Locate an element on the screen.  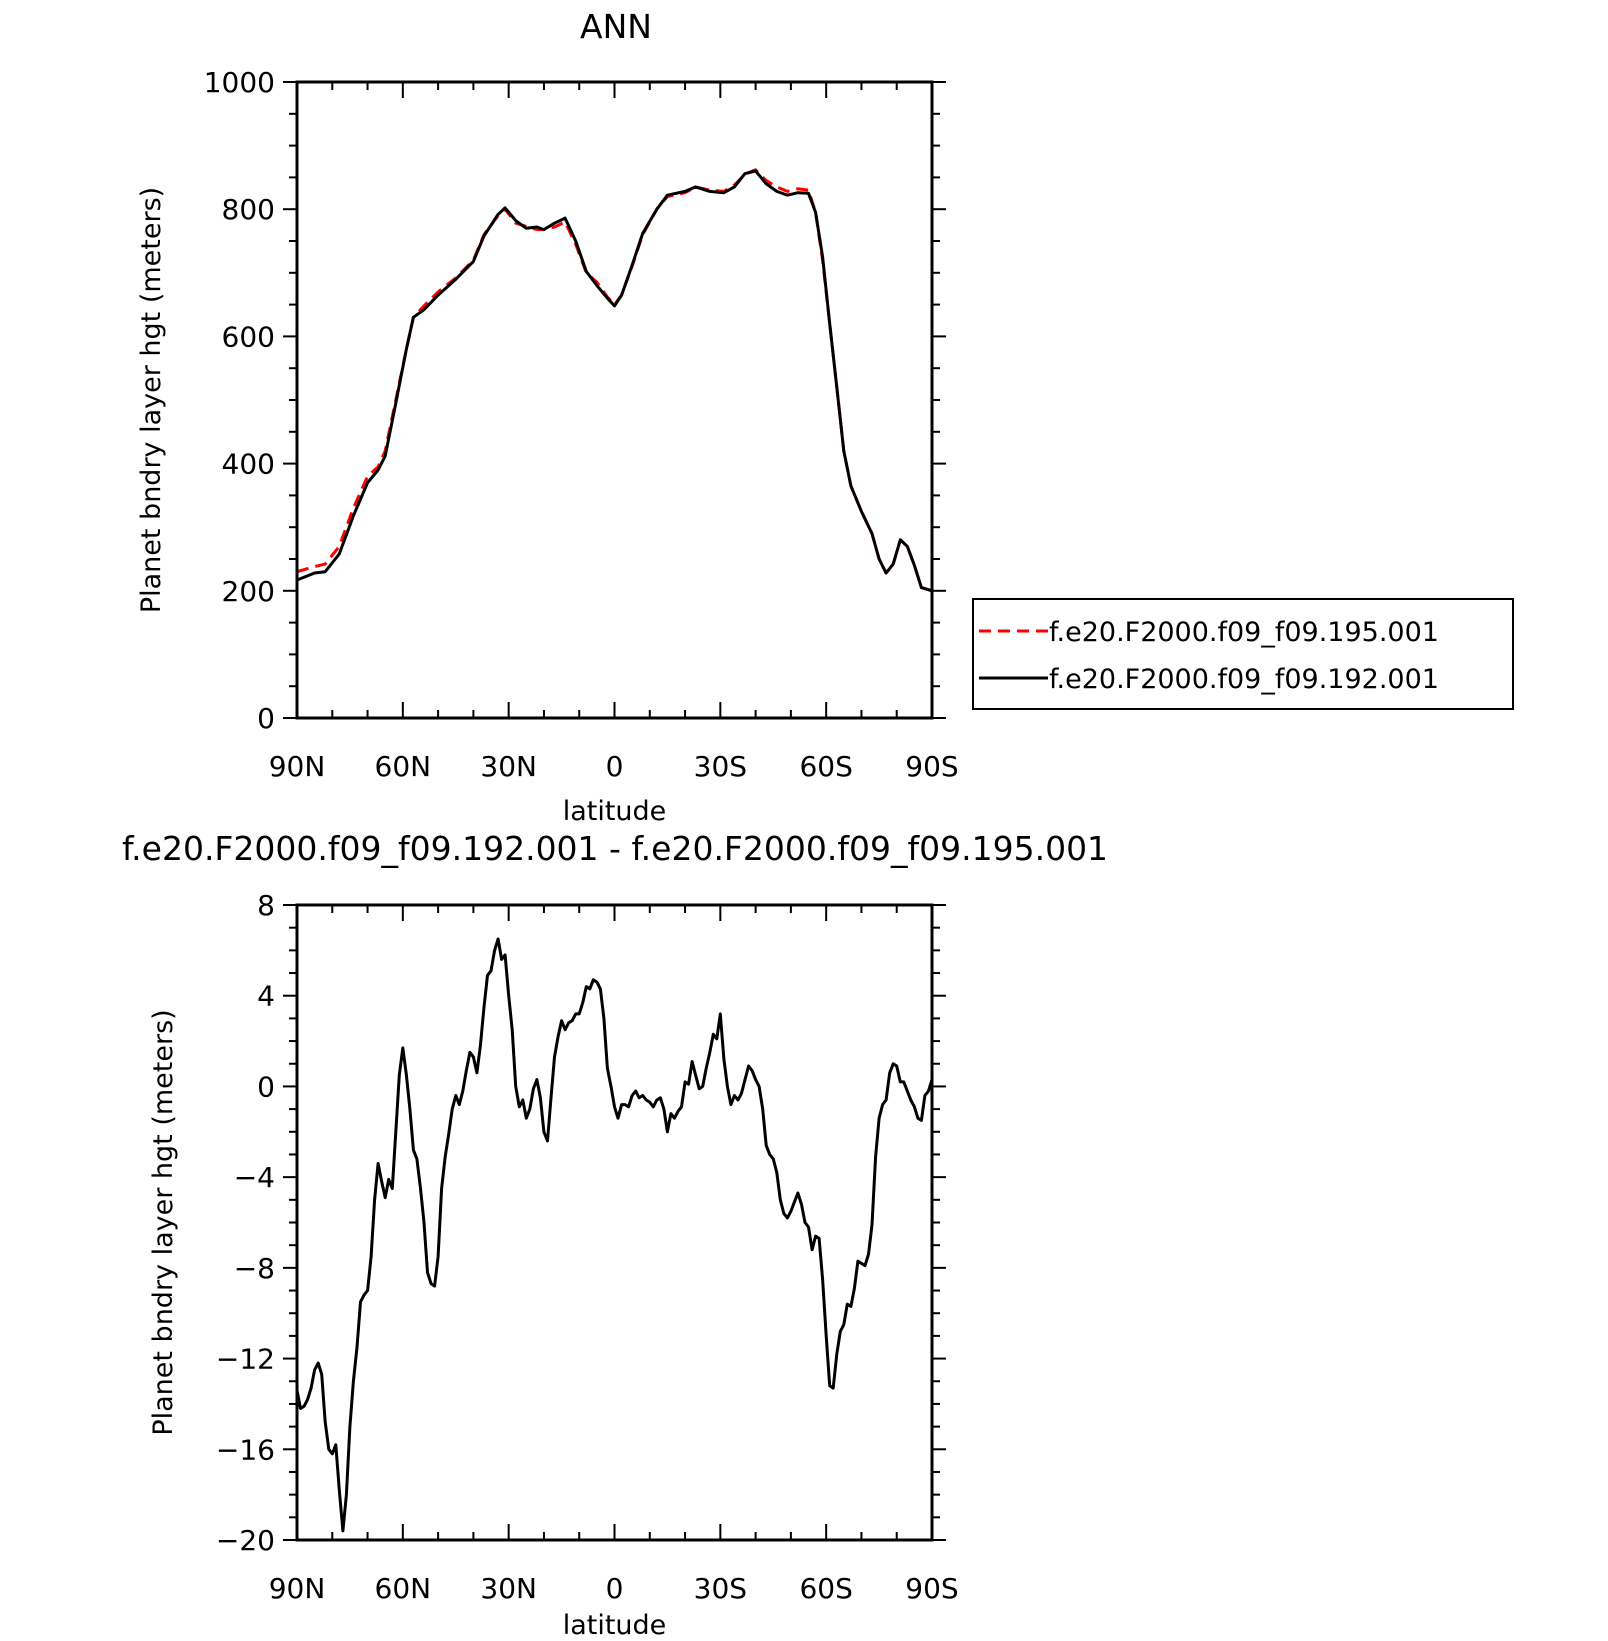
legend-box is located at coordinates (1243, 654).